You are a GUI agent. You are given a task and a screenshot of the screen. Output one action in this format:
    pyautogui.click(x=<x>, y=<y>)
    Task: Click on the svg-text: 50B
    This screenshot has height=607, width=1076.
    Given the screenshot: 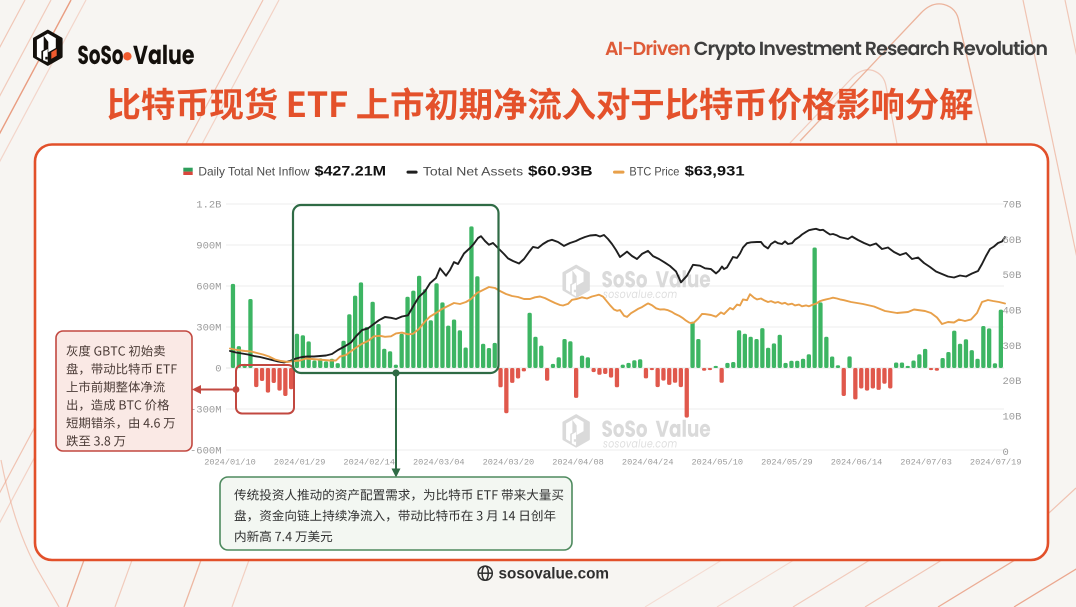 What is the action you would take?
    pyautogui.click(x=1012, y=276)
    